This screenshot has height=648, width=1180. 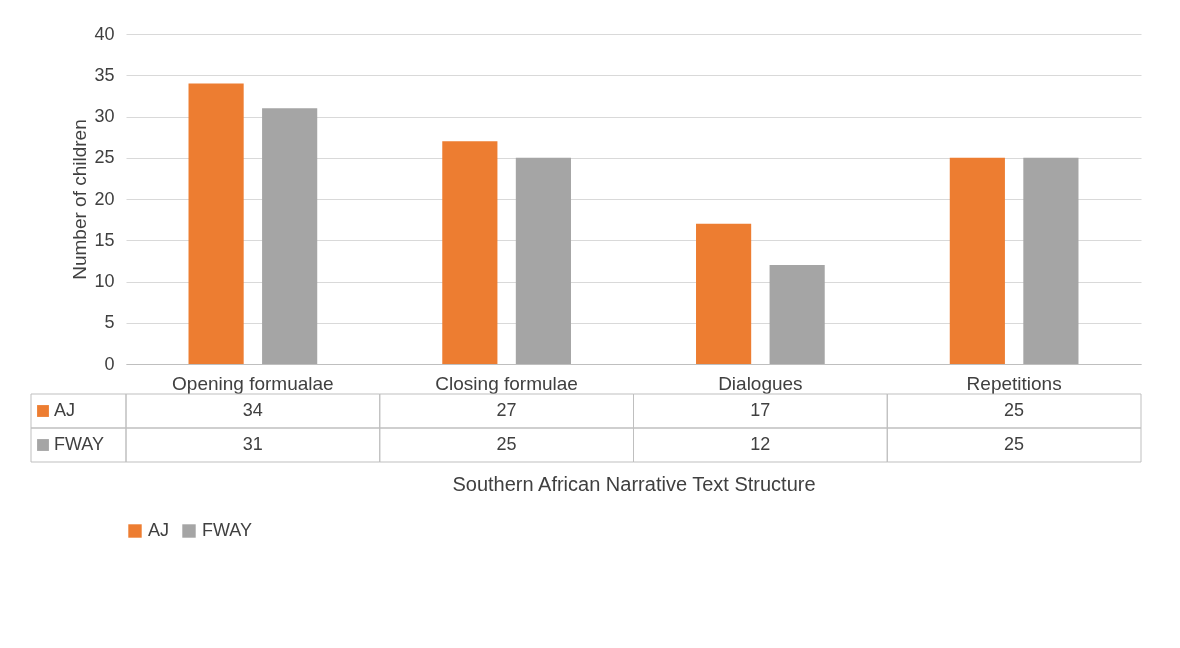 What do you see at coordinates (252, 410) in the screenshot?
I see `data-label: 34` at bounding box center [252, 410].